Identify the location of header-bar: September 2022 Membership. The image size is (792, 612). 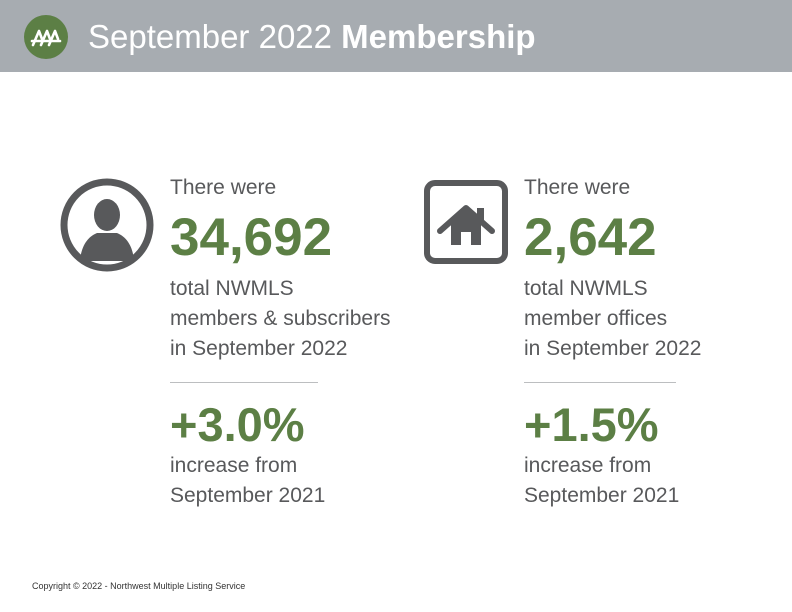
(396, 36).